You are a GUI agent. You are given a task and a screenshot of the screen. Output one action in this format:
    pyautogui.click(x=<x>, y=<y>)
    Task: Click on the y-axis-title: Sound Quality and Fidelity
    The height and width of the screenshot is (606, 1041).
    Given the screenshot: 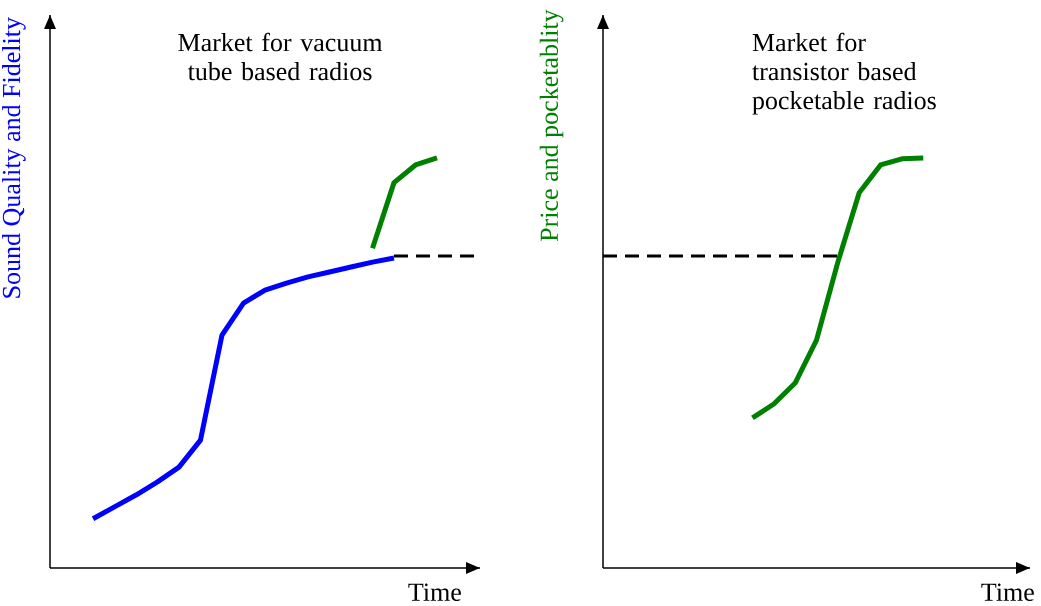 What is the action you would take?
    pyautogui.click(x=14, y=157)
    